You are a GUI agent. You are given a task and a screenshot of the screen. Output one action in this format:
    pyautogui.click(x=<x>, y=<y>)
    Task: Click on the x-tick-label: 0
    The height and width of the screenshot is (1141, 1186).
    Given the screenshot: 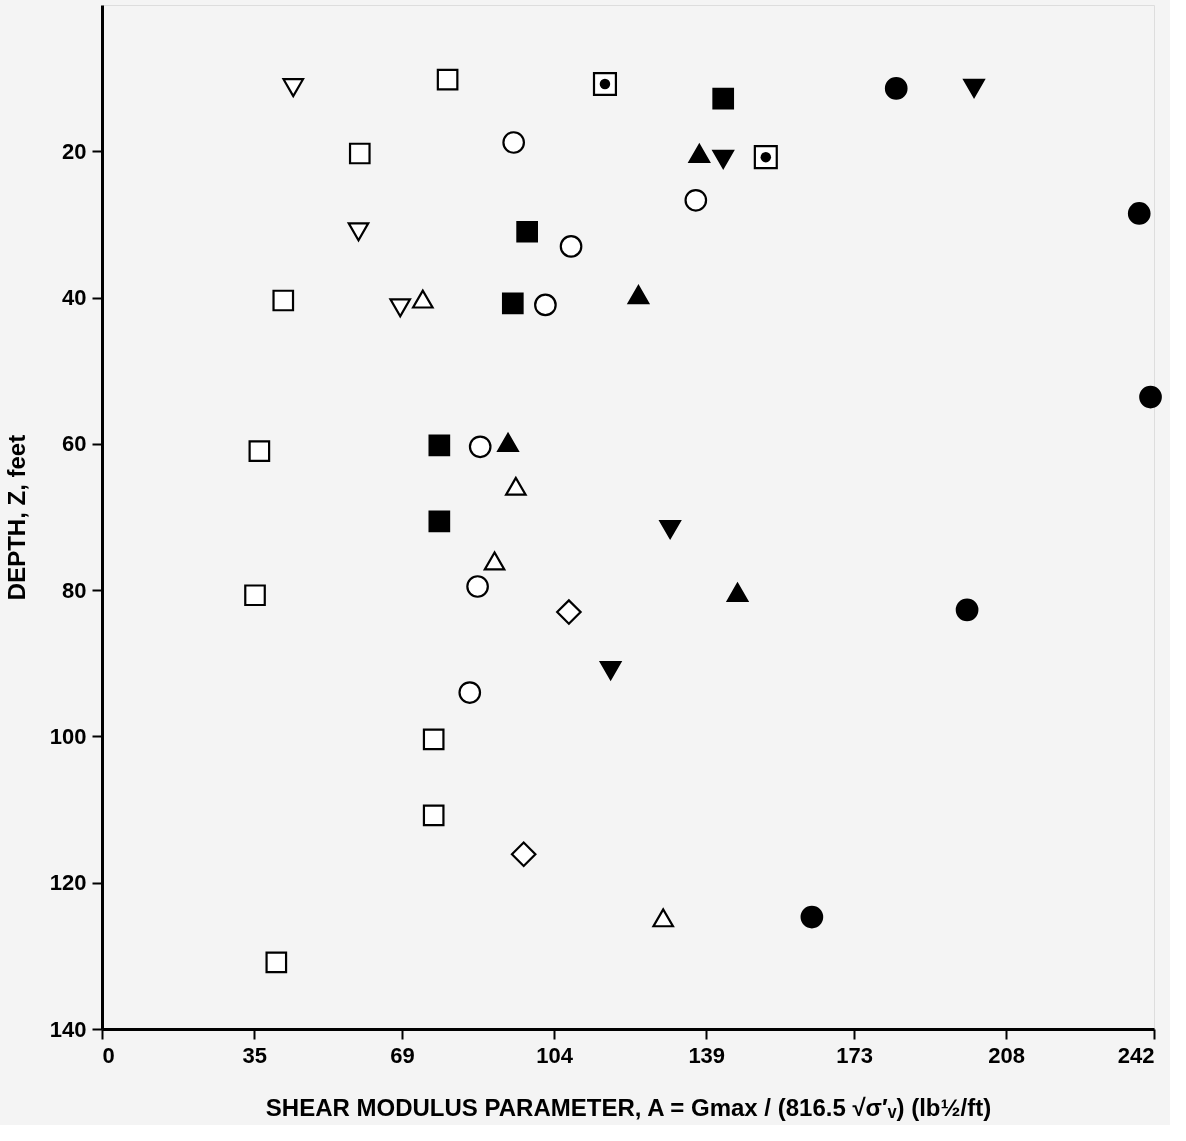 What is the action you would take?
    pyautogui.click(x=108, y=1055)
    